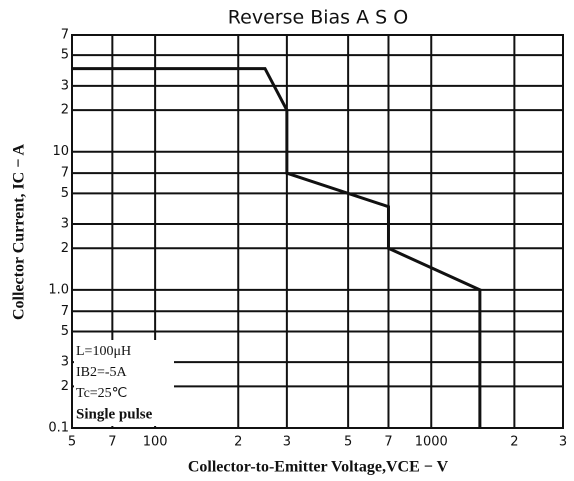 The image size is (574, 481). What do you see at coordinates (318, 467) in the screenshot?
I see `x-axis-label: Collector-to-Emitter Voltage,VCE − V` at bounding box center [318, 467].